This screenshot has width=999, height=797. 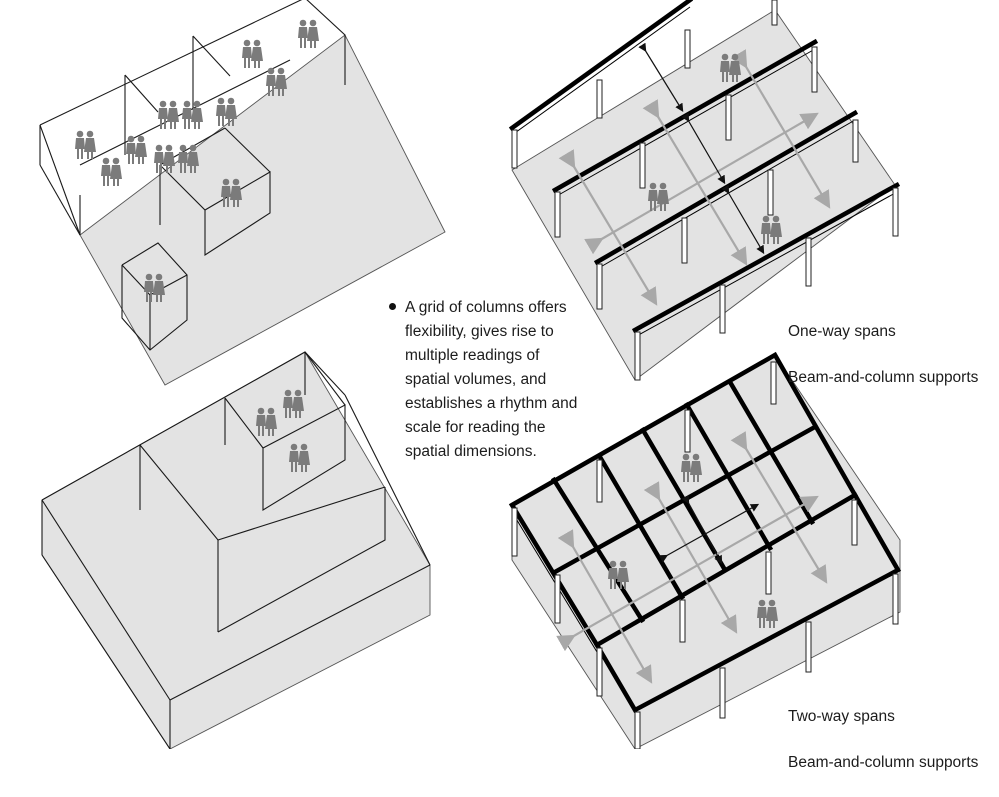 What do you see at coordinates (883, 739) in the screenshot?
I see `two-way-caption: Two-way spans Beam-and-column supports` at bounding box center [883, 739].